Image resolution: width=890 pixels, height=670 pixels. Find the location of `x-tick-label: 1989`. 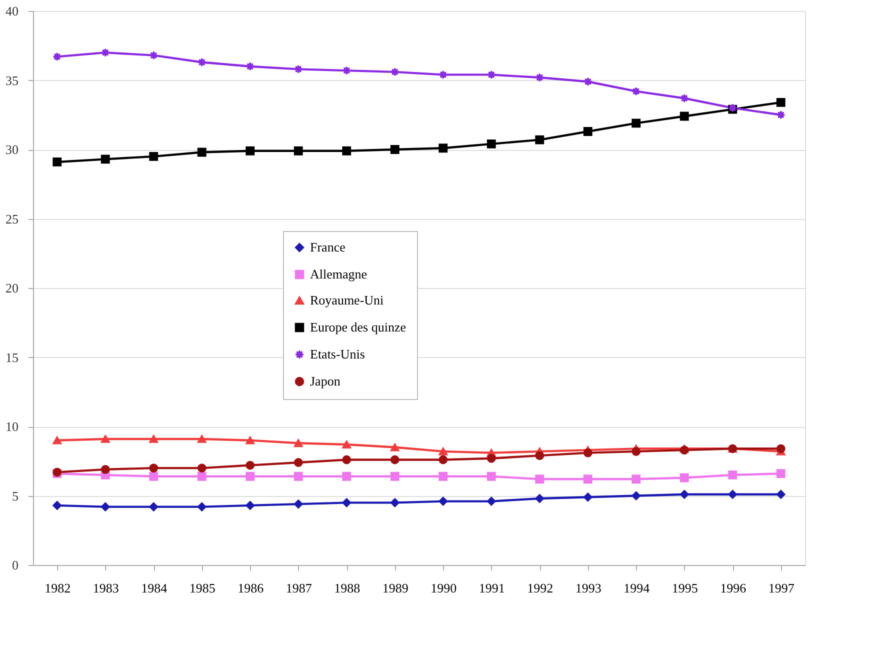

x-tick-label: 1989 is located at coordinates (395, 588).